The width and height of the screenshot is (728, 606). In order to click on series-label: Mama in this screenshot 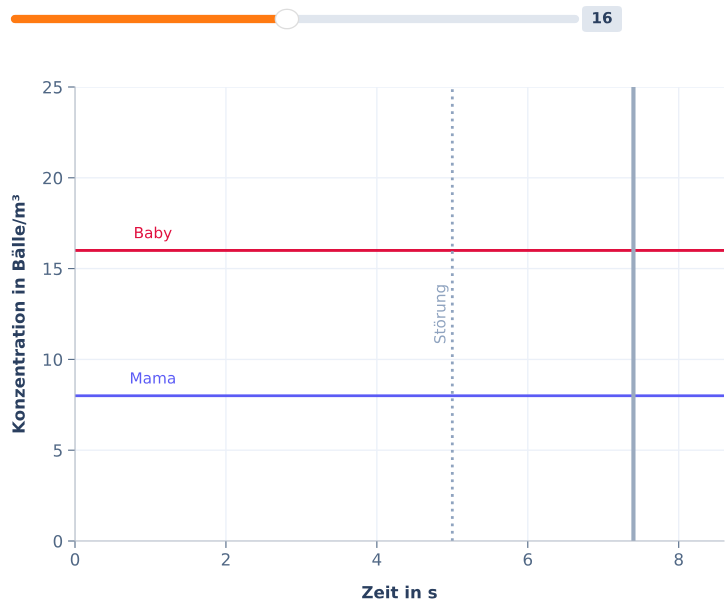, I will do `click(152, 378)`.